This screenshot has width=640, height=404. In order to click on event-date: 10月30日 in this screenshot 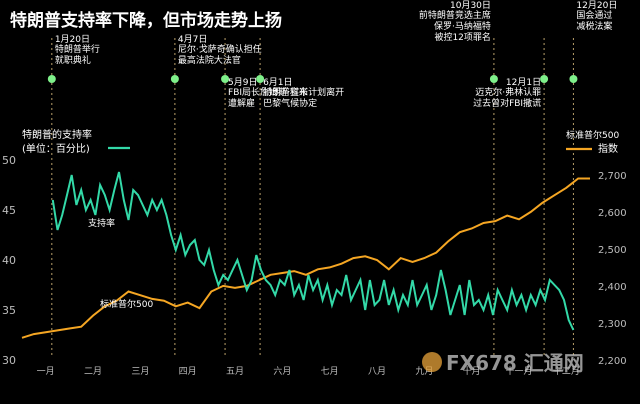, I will do `click(470, 5)`.